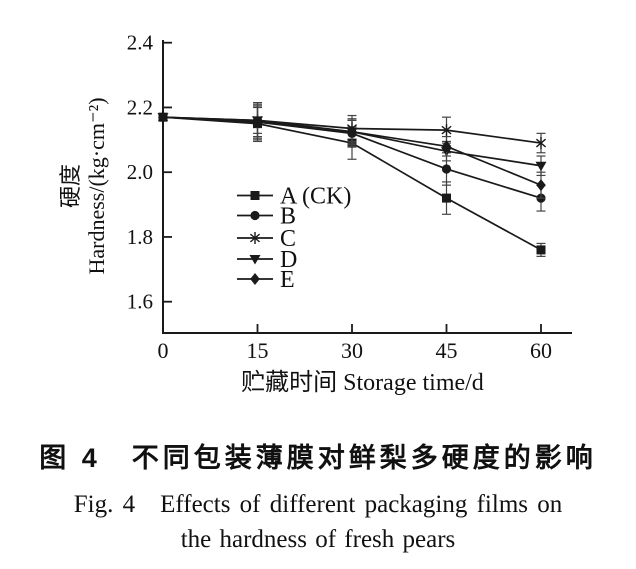 The width and height of the screenshot is (636, 569). I want to click on y-axis-label: 硬度Hardness/(kg·cm⁻²), so click(83, 185).